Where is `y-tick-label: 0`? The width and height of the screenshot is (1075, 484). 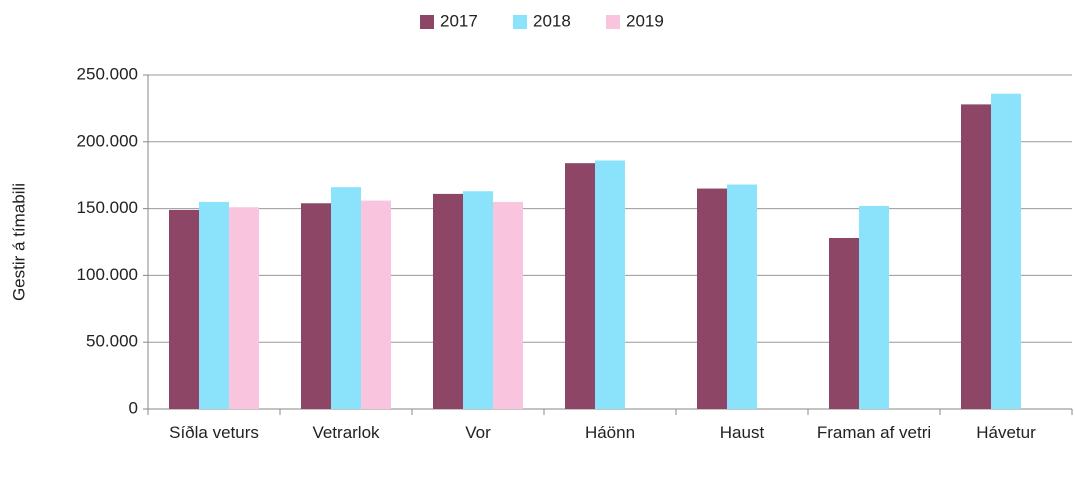 y-tick-label: 0 is located at coordinates (133, 407).